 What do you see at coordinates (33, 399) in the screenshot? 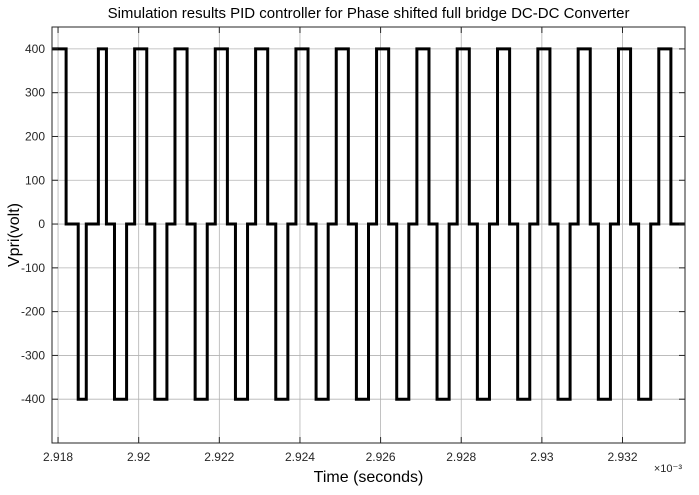
I see `y-tick-label: -400` at bounding box center [33, 399].